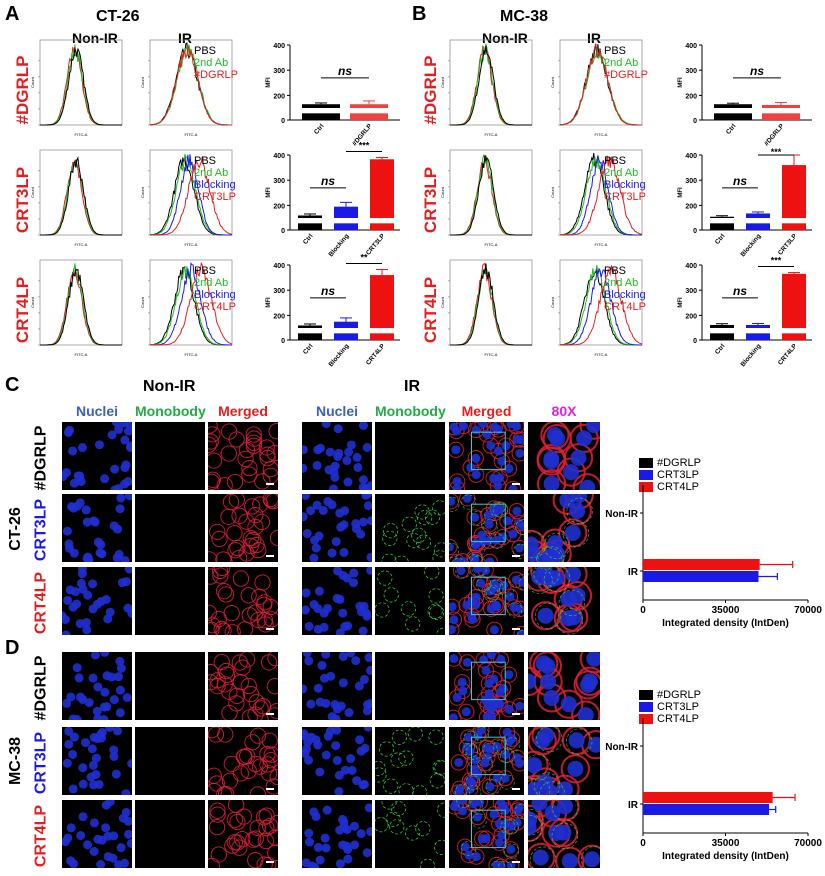  What do you see at coordinates (41, 603) in the screenshot?
I see `panel-c-image-row-label-2: CRT4LP` at bounding box center [41, 603].